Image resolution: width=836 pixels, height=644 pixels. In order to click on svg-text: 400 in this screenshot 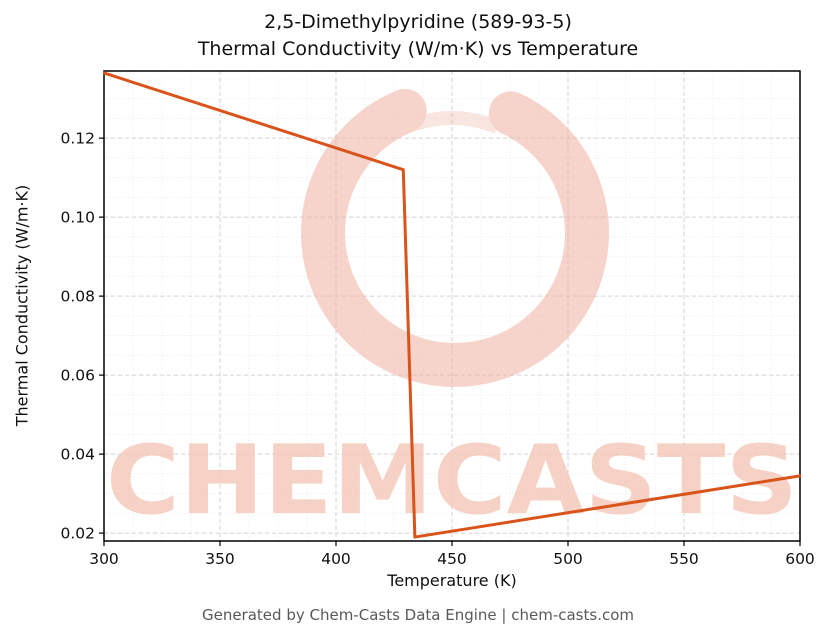, I will do `click(336, 559)`.